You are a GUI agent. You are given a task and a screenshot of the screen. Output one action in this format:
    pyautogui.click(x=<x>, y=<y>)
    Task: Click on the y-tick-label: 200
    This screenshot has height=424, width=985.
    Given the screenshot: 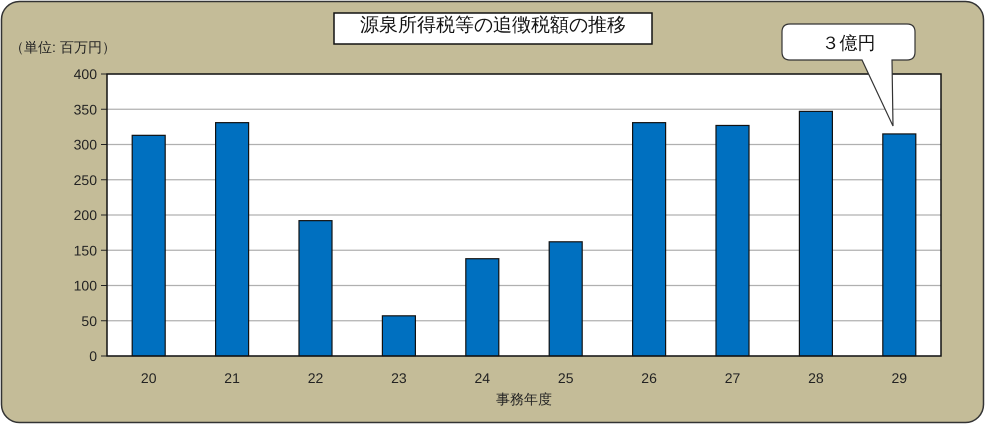 What is the action you would take?
    pyautogui.click(x=86, y=215)
    